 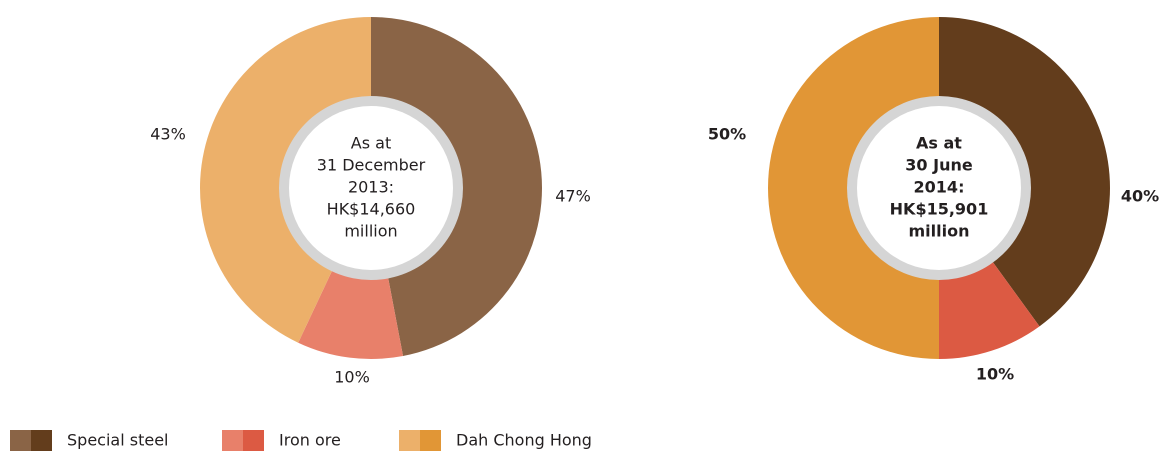 I want to click on data-label: 50%, so click(x=727, y=134).